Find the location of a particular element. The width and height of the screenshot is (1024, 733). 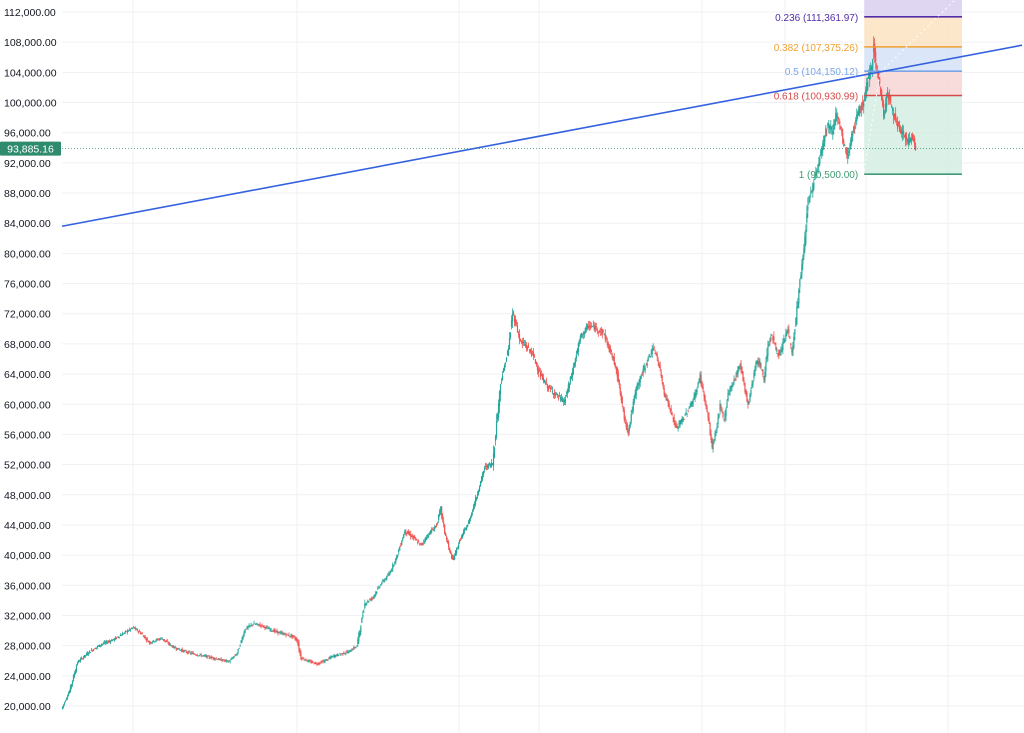

fib-zone is located at coordinates (913, 8).